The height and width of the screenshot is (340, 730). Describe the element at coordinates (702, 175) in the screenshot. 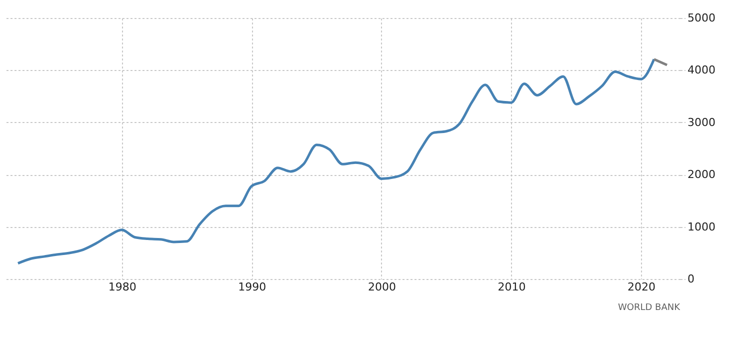

I see `y-tick-label: 2000` at that location.